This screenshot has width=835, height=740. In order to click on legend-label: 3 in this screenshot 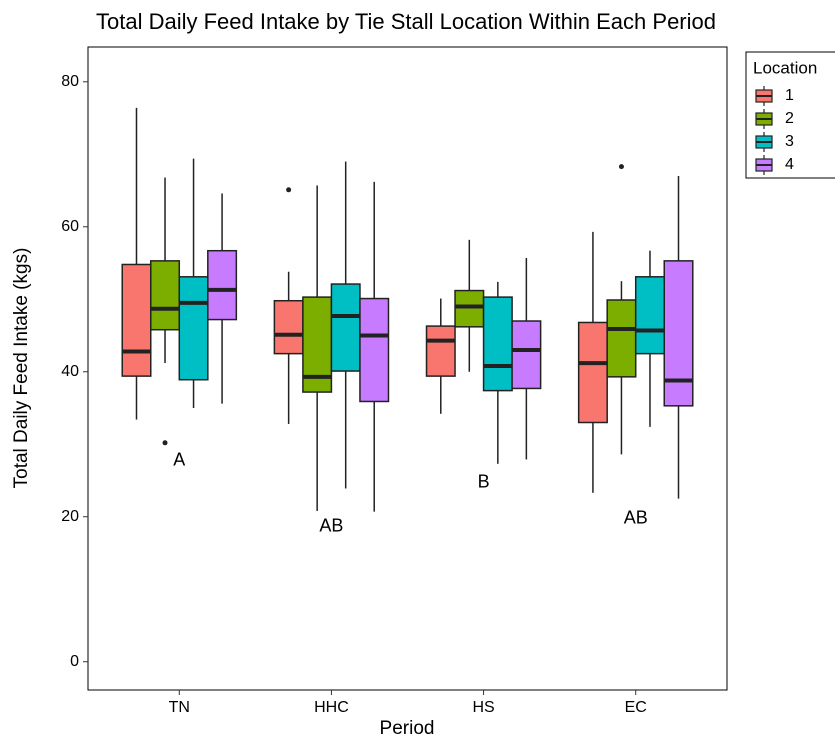, I will do `click(789, 141)`.